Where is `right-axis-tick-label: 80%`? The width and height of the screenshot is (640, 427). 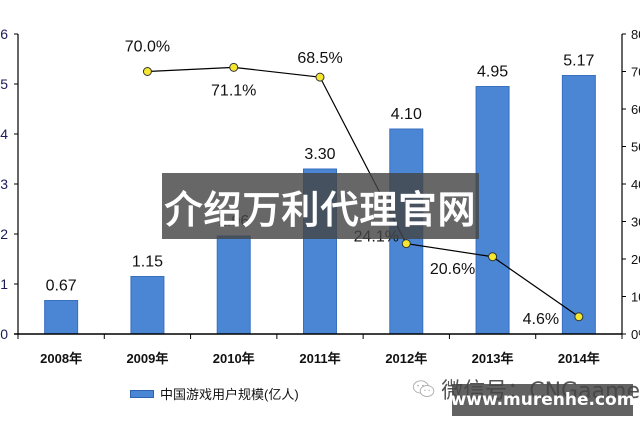
right-axis-tick-label: 80% is located at coordinates (635, 34).